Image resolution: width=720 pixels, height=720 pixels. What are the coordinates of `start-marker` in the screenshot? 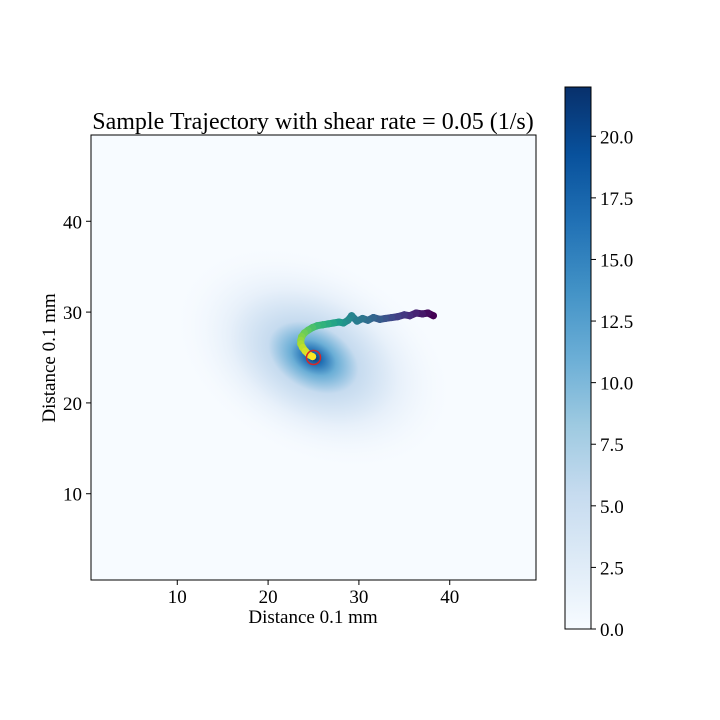 It's located at (313, 357).